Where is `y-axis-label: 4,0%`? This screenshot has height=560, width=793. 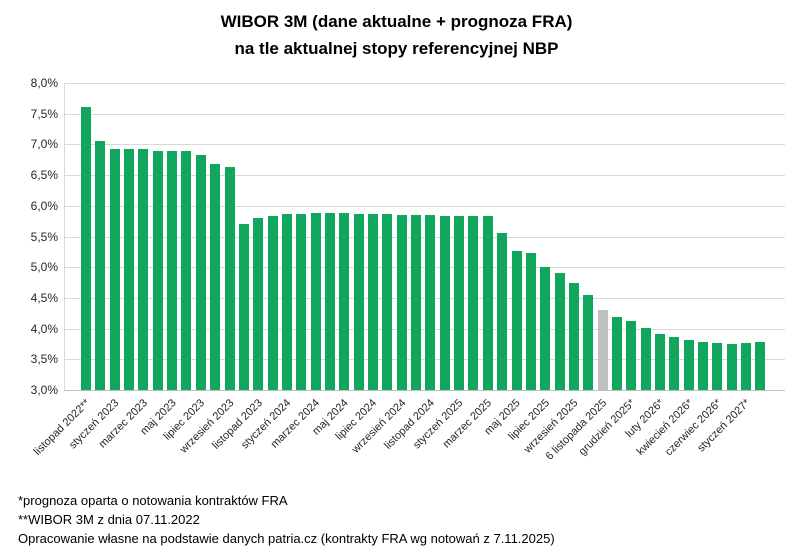
y-axis-label: 4,0% is located at coordinates (44, 328).